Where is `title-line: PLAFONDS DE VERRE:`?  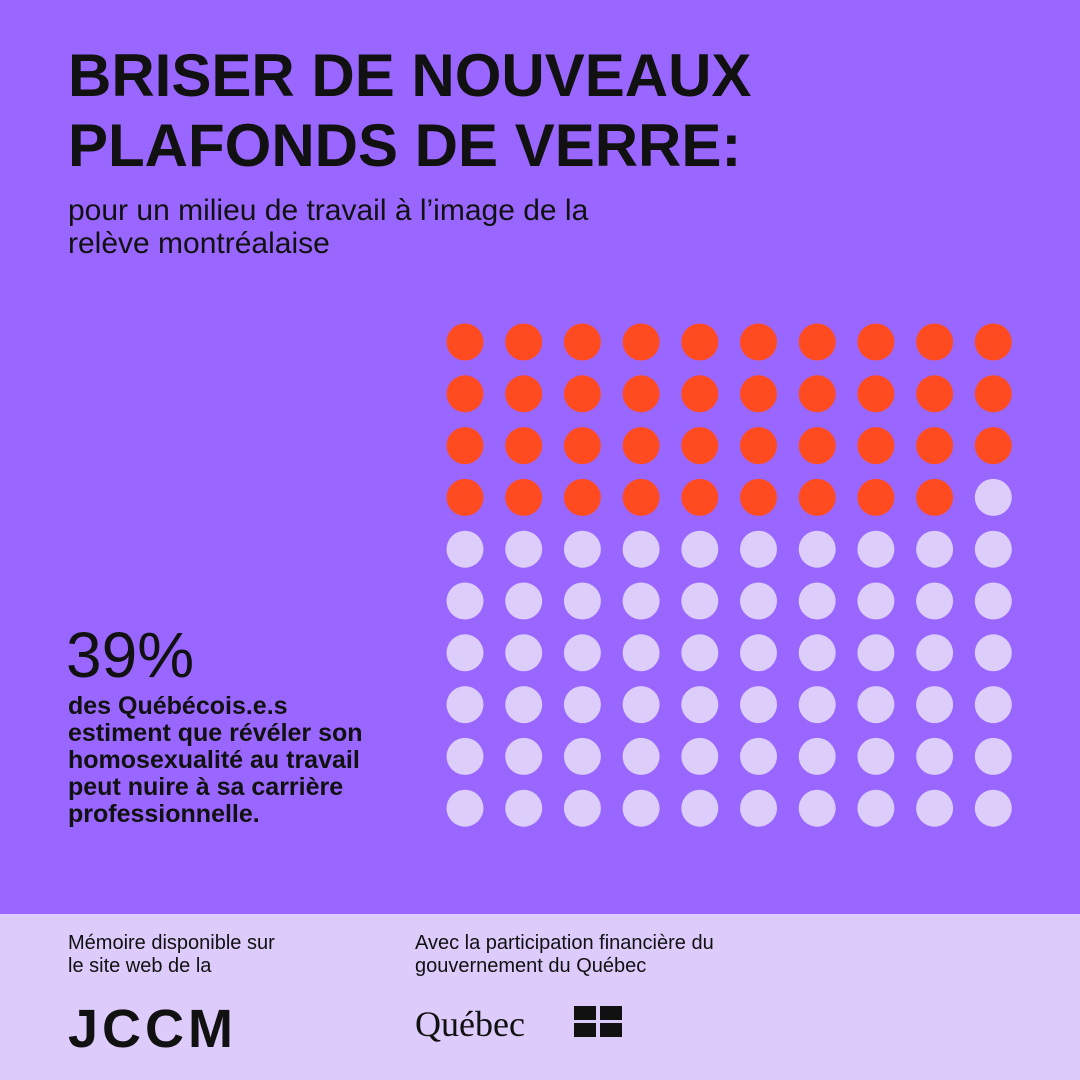 title-line: PLAFONDS DE VERRE: is located at coordinates (404, 145).